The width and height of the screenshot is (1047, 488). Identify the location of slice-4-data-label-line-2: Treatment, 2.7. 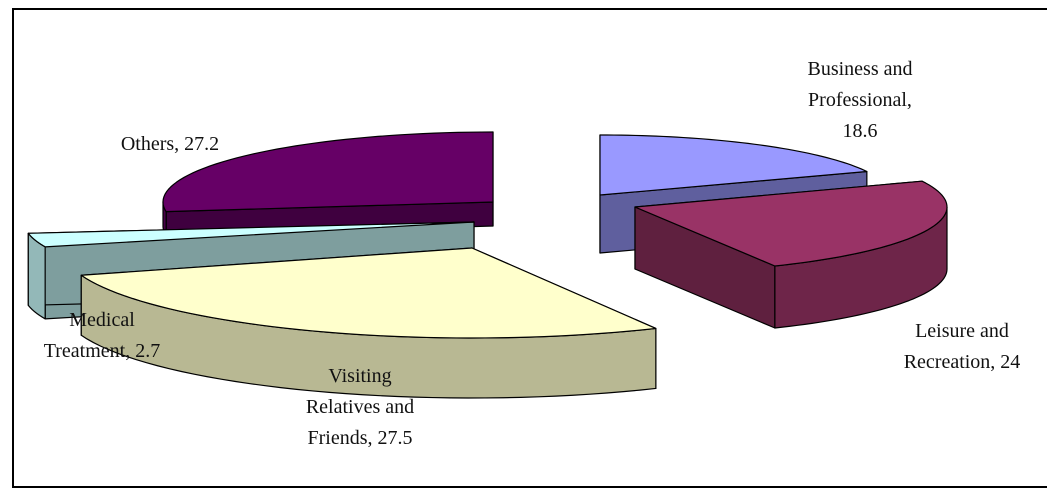
(102, 351).